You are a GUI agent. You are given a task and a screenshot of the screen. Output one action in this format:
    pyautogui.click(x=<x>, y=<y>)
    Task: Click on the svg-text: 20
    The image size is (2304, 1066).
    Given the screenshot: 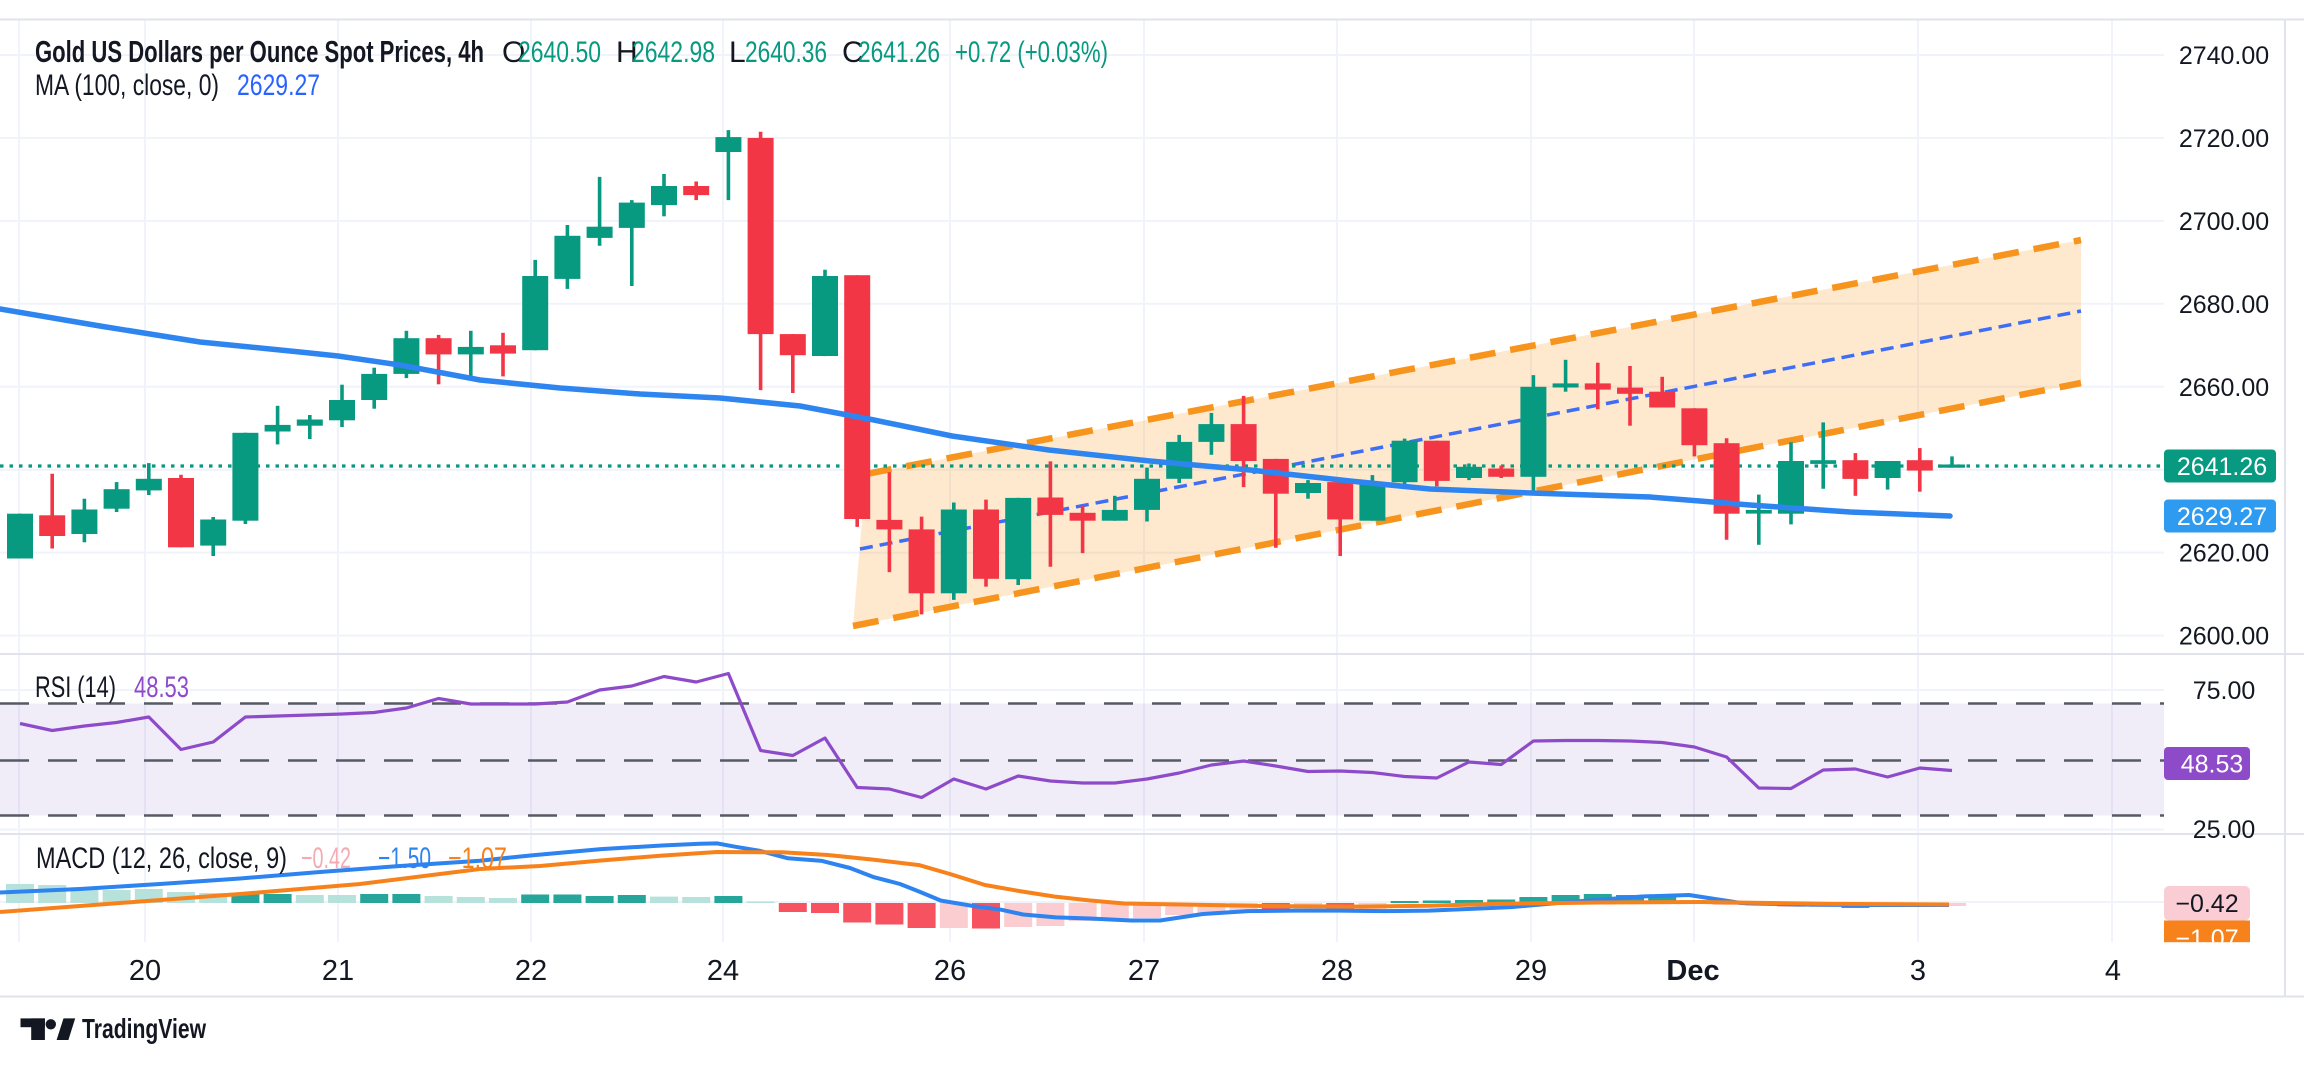 What is the action you would take?
    pyautogui.click(x=145, y=971)
    